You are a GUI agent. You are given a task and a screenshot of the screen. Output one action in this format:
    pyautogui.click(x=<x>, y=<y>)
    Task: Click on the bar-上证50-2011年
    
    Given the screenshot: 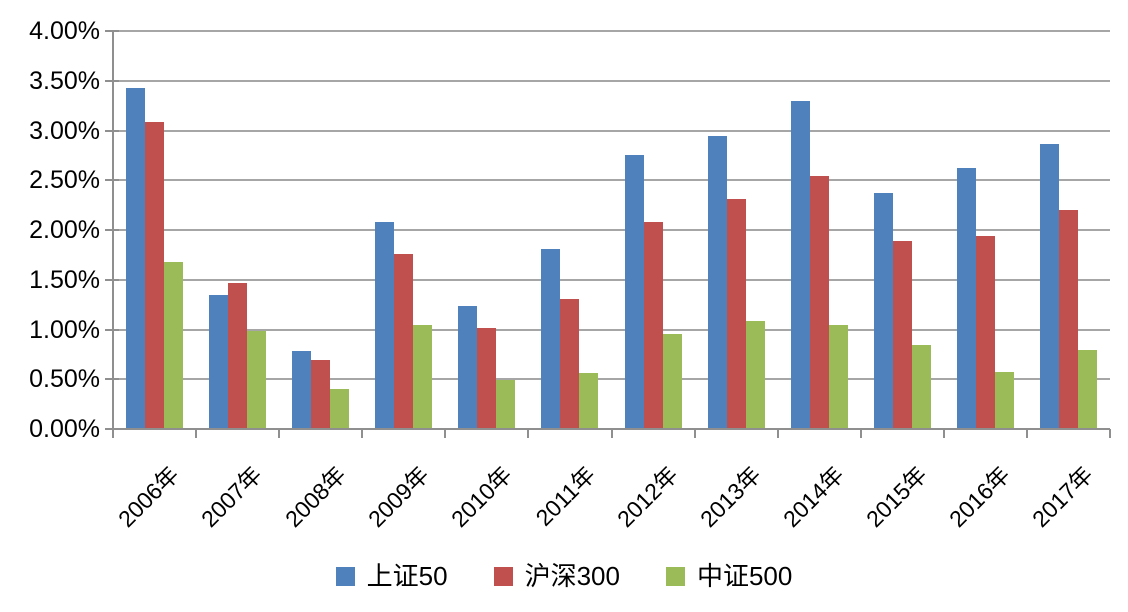 What is the action you would take?
    pyautogui.click(x=551, y=338)
    